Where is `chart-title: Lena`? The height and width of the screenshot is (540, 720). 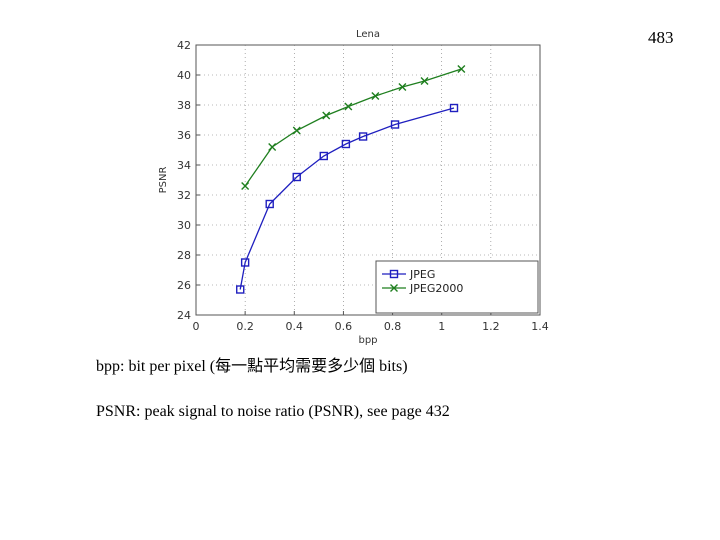
chart-title: Lena is located at coordinates (368, 34).